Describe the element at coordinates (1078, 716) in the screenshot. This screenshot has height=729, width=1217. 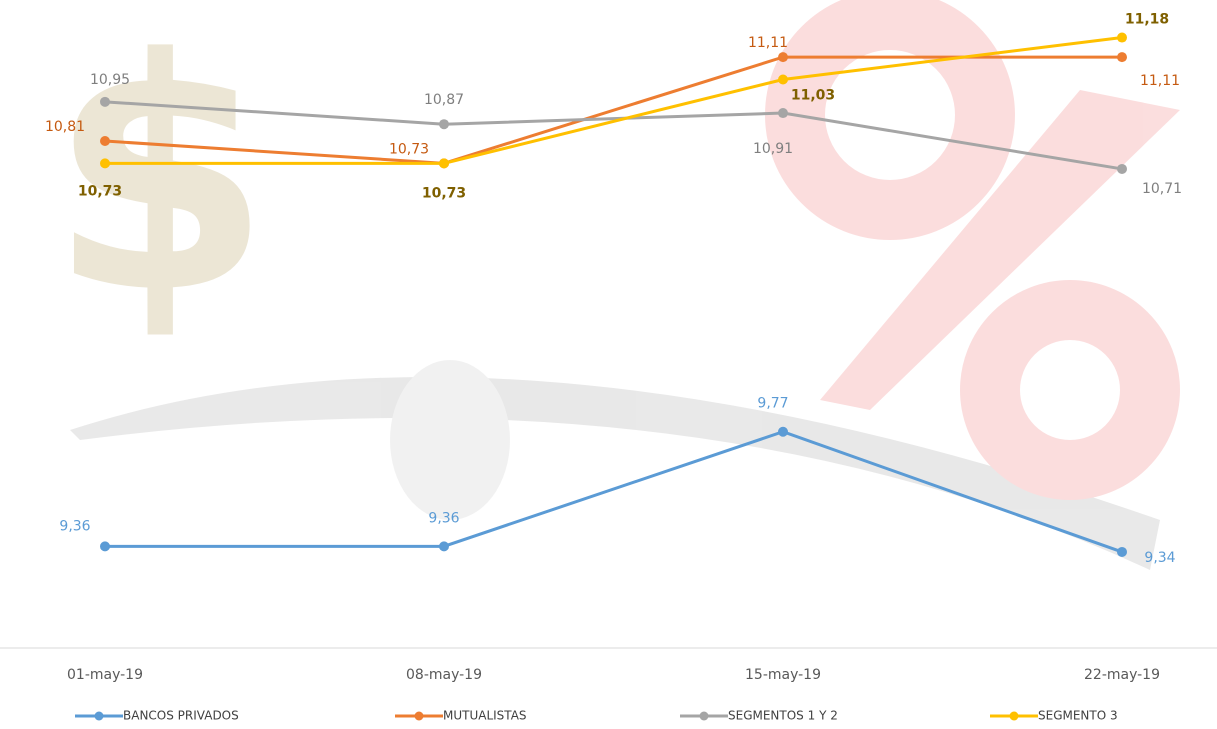
I see `legend-label: SEGMENTO 3` at that location.